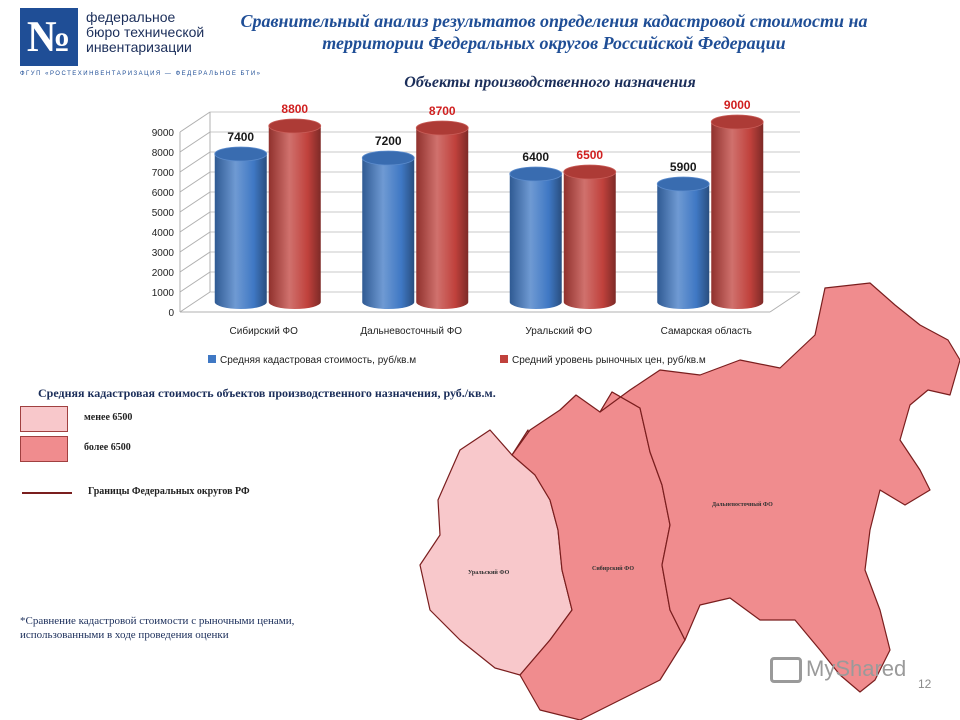 This screenshot has height=720, width=960. Describe the element at coordinates (613, 568) in the screenshot. I see `map-label-siberia: Сибирский ФО` at that location.